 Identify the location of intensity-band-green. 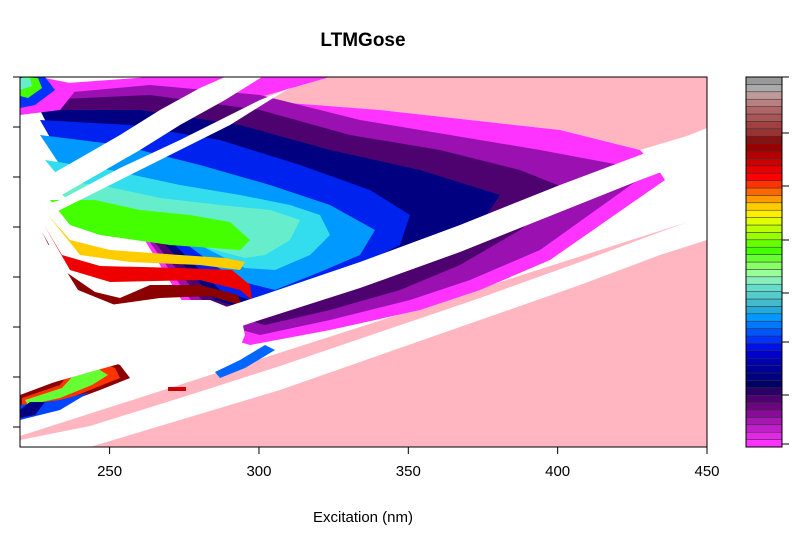
(150, 225).